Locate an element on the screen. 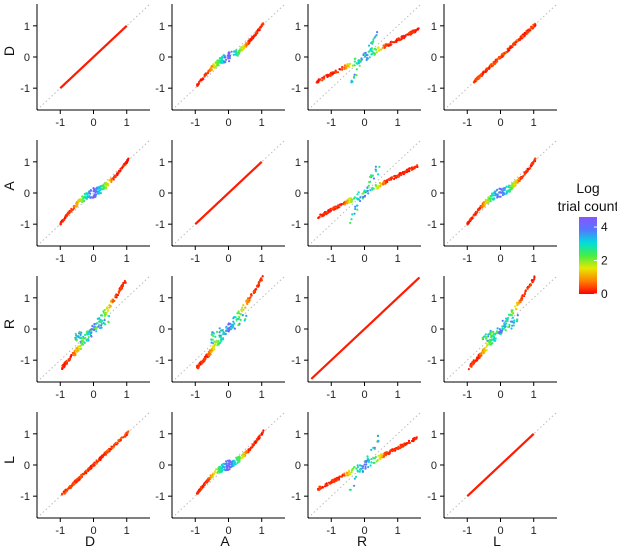 Image resolution: width=617 pixels, height=549 pixels. legend: Log trial count 4 2 0 is located at coordinates (587, 240).